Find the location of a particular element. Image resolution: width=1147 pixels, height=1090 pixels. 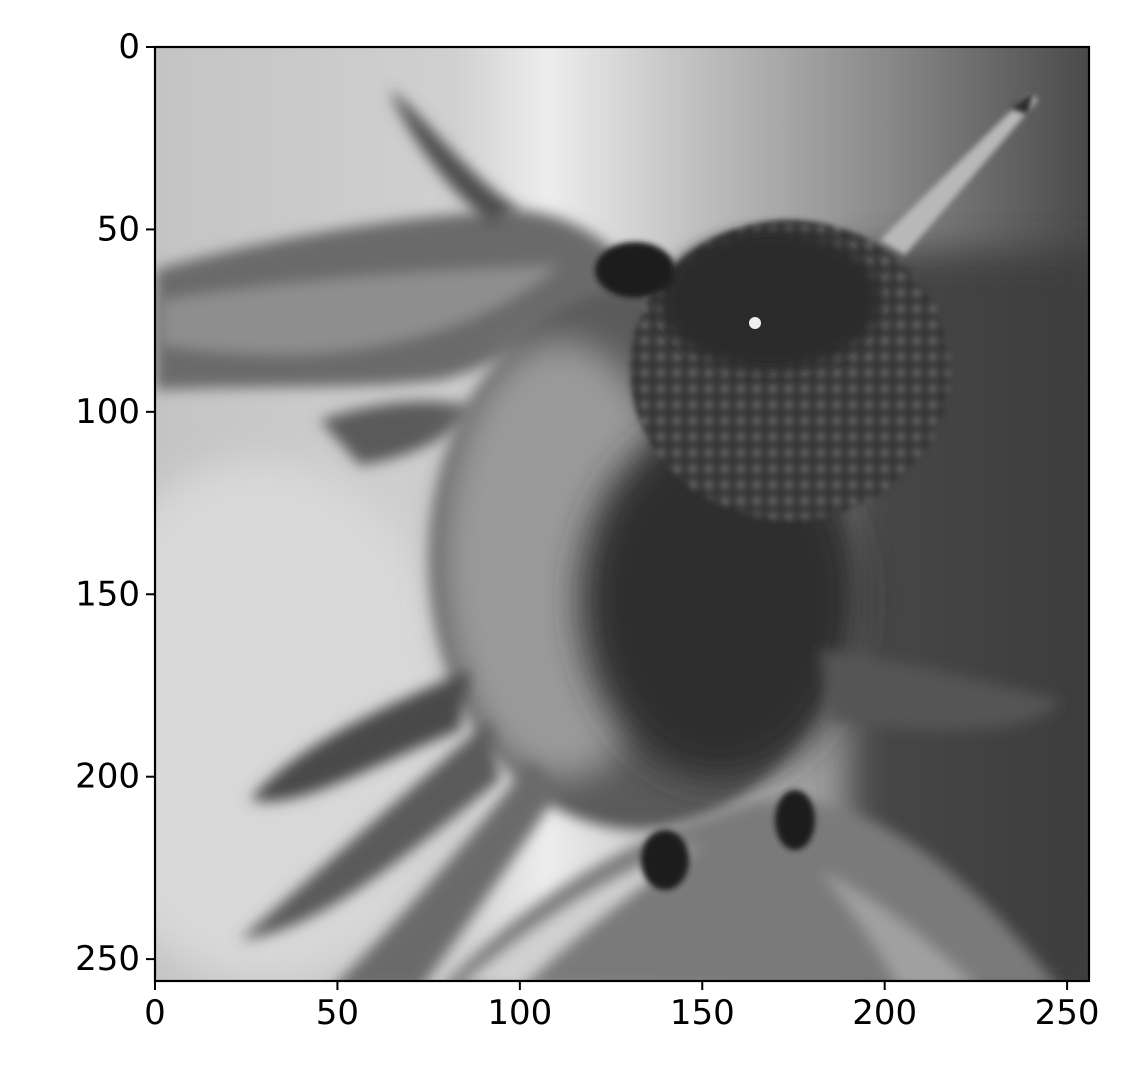

x-tick-label: 0 is located at coordinates (155, 1013).